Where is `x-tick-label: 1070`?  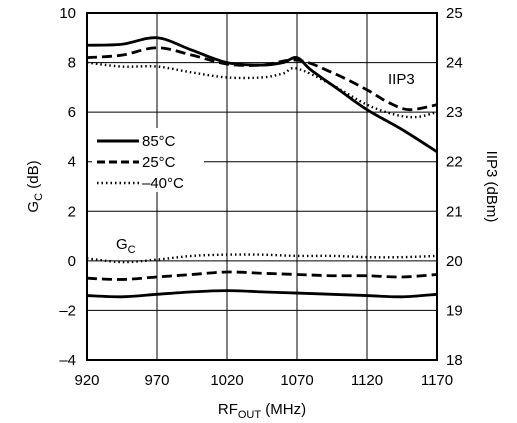 x-tick-label: 1070 is located at coordinates (296, 380).